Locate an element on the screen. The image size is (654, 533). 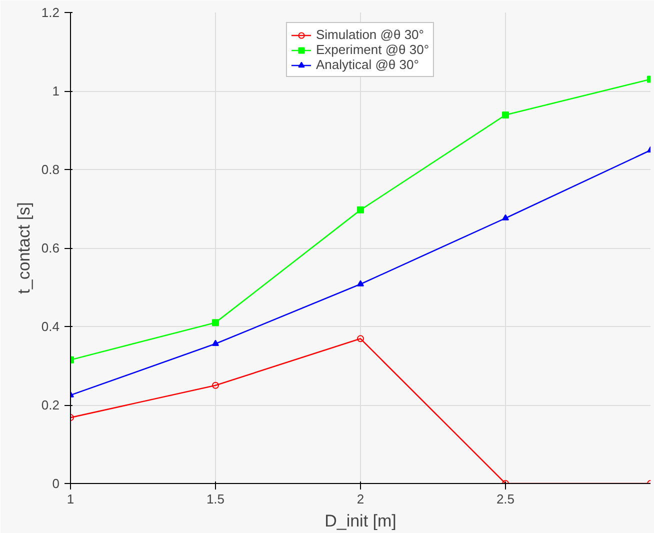
x-tick-label: 2 is located at coordinates (360, 499).